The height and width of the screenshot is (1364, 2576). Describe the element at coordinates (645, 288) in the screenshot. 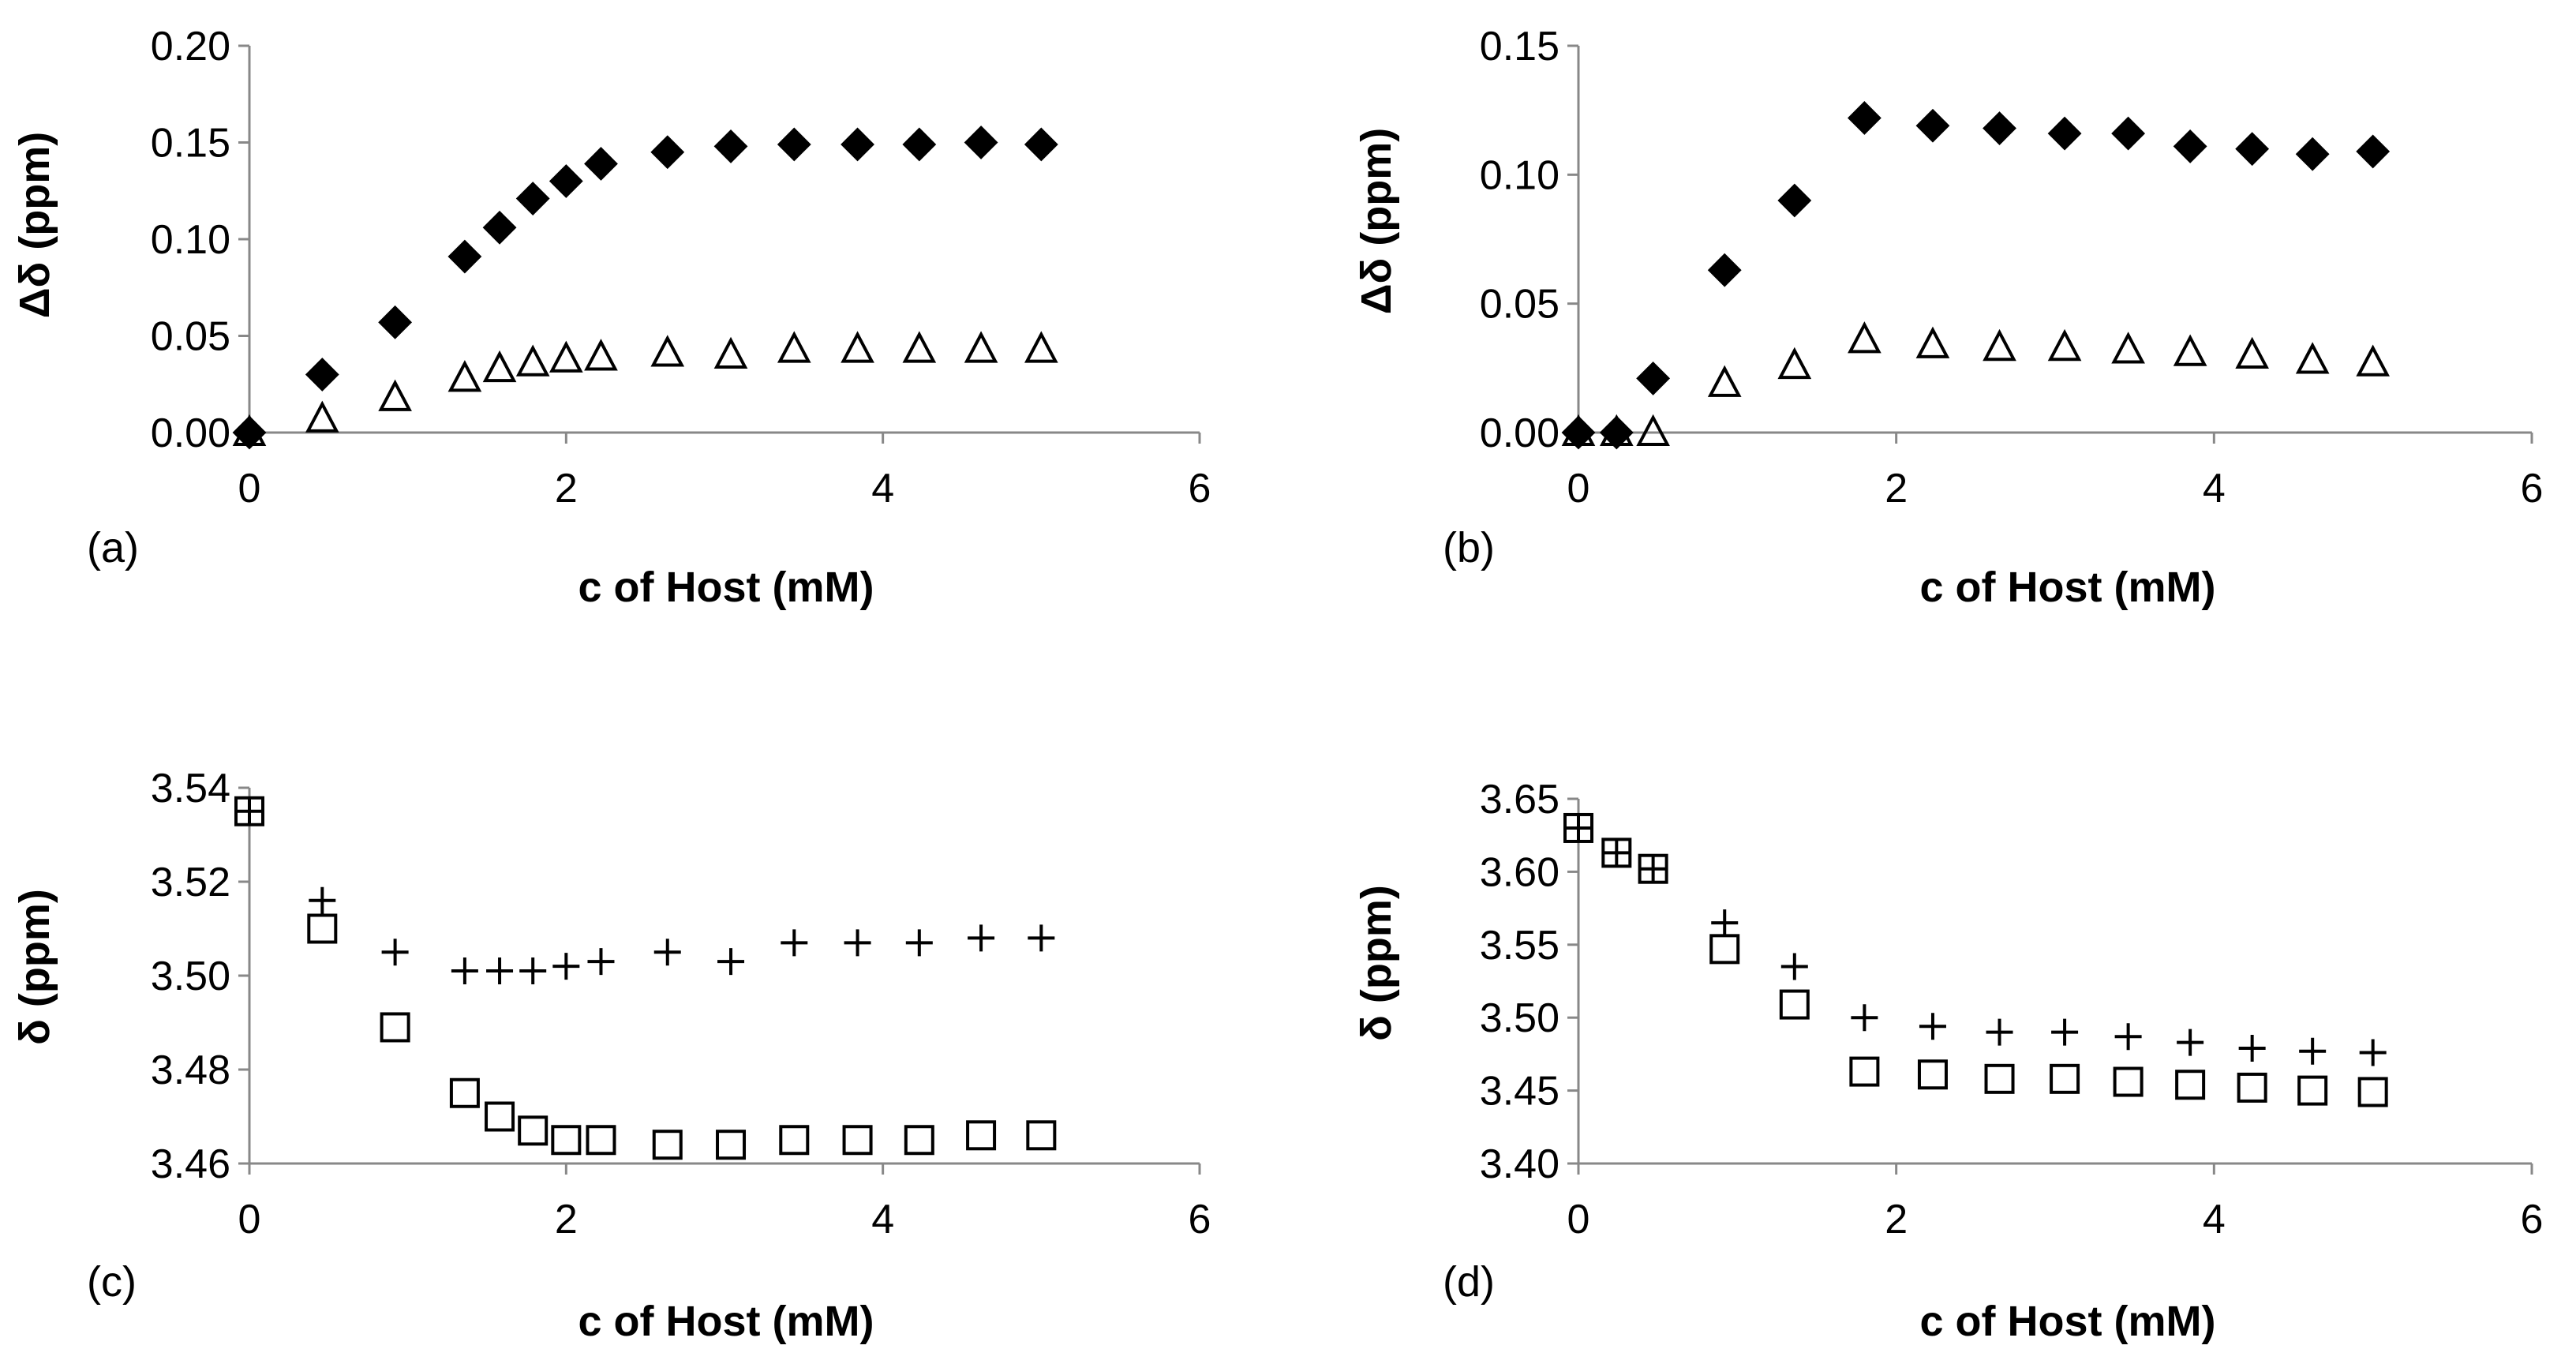

I see `panel-a-series-diamond-filled` at that location.